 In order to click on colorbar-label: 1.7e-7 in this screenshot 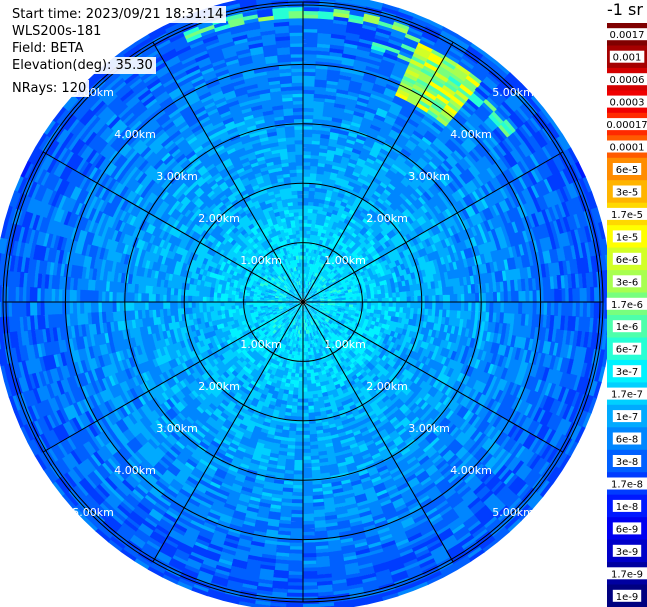, I will do `click(627, 395)`.